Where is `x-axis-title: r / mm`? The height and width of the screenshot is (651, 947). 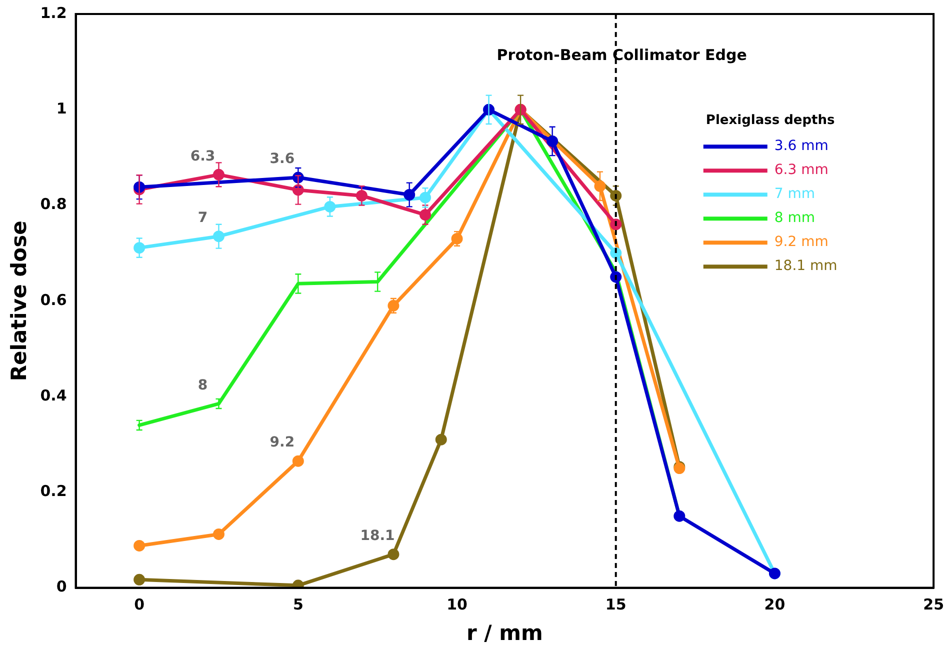
x-axis-title: r / mm is located at coordinates (504, 632).